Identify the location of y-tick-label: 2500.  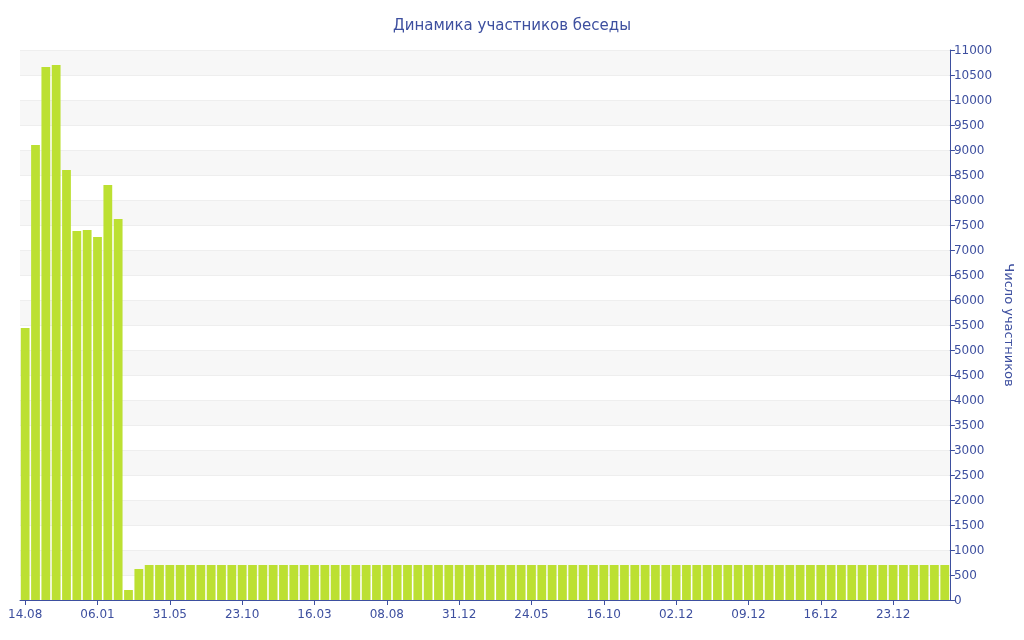
(969, 475).